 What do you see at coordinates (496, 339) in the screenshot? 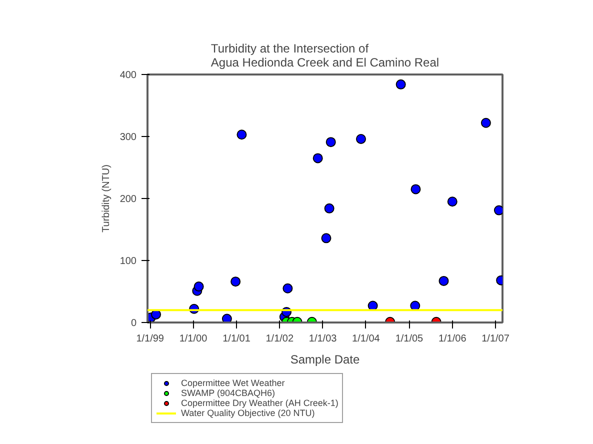
I see `x-tick-label: 1/1/07` at bounding box center [496, 339].